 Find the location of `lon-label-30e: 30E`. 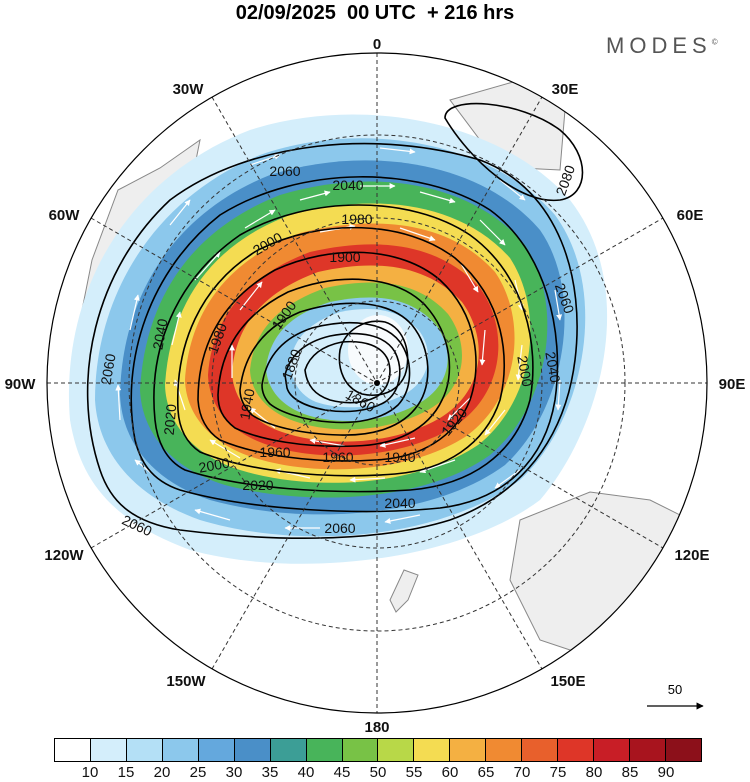

lon-label-30e: 30E is located at coordinates (565, 89).